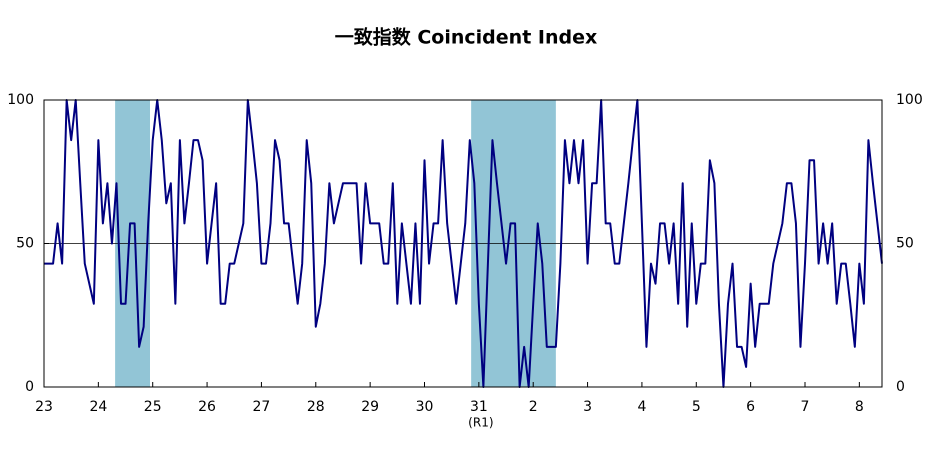  What do you see at coordinates (750, 407) in the screenshot?
I see `x-tick-label: 6` at bounding box center [750, 407].